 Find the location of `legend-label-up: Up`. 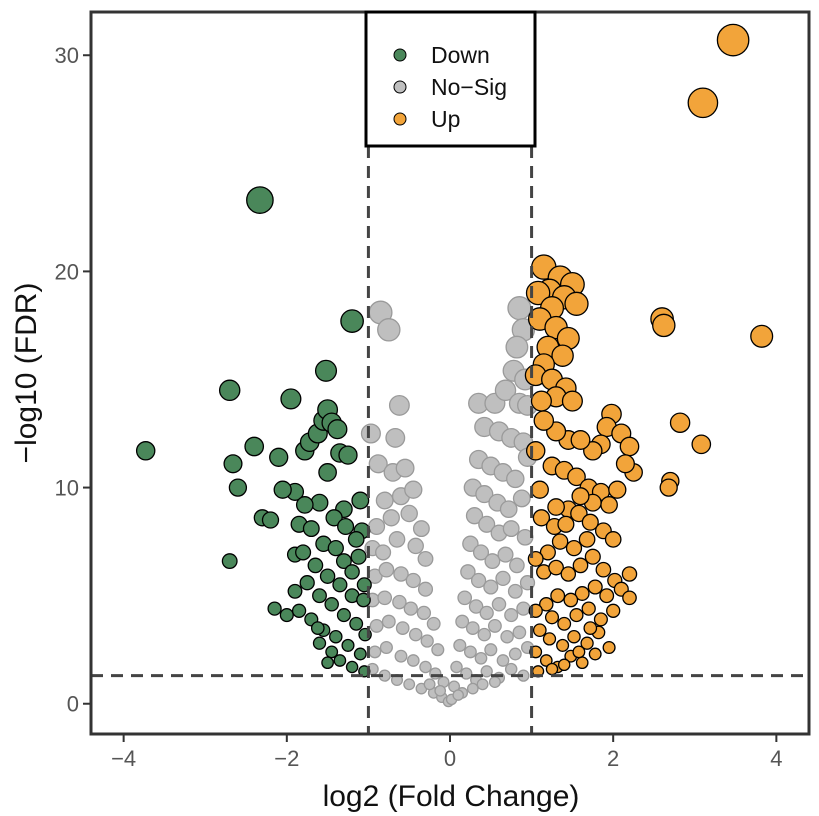

legend-label-up: Up is located at coordinates (445, 119).